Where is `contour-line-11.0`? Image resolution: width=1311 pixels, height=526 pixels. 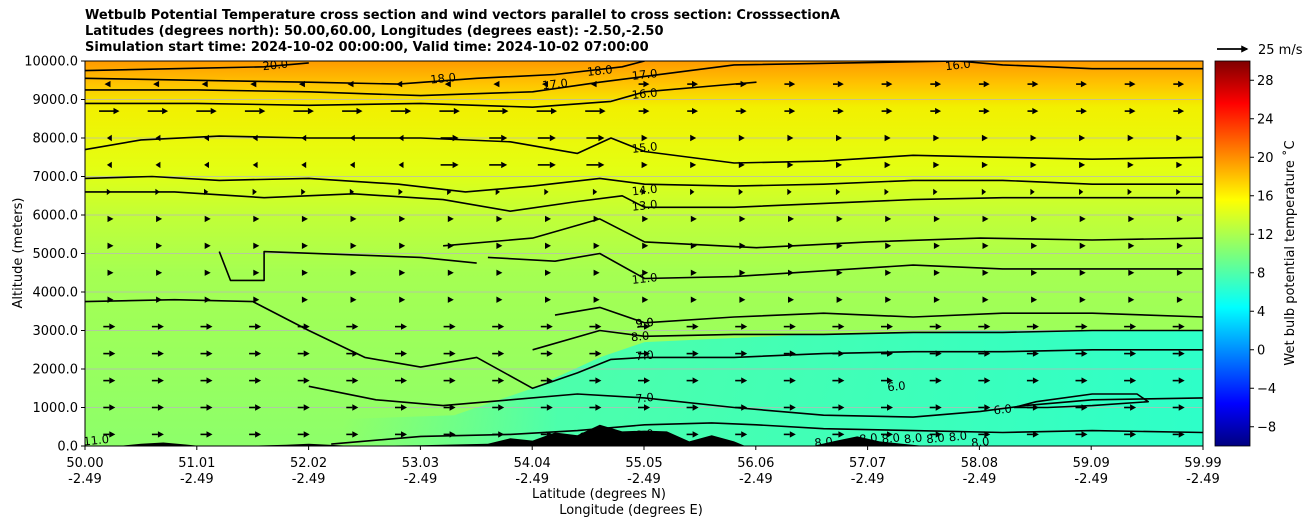 contour-line-11.0 is located at coordinates (845, 266).